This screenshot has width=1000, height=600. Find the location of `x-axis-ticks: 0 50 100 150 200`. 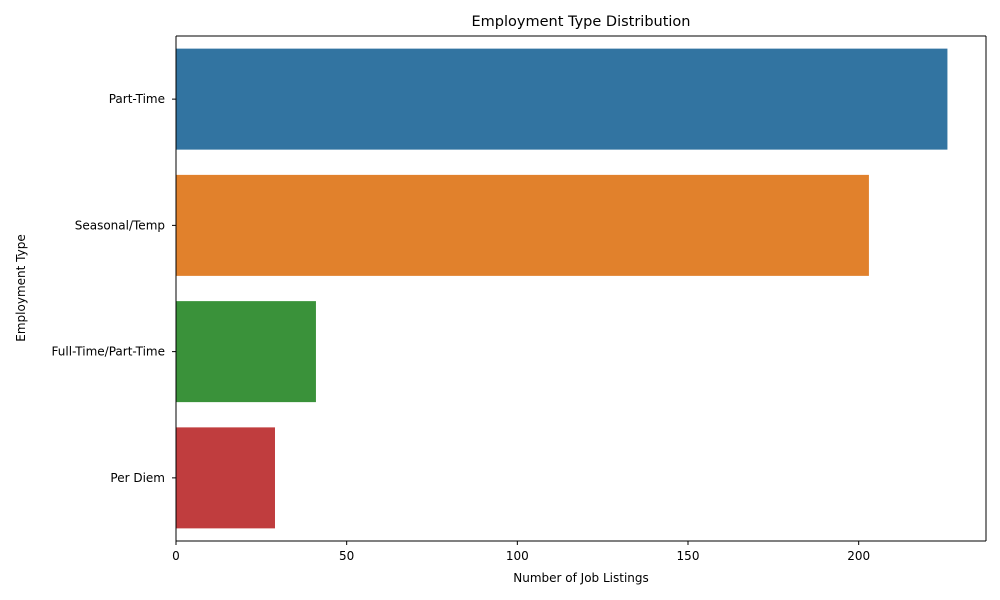

x-axis-ticks: 0 50 100 150 200 is located at coordinates (521, 552).